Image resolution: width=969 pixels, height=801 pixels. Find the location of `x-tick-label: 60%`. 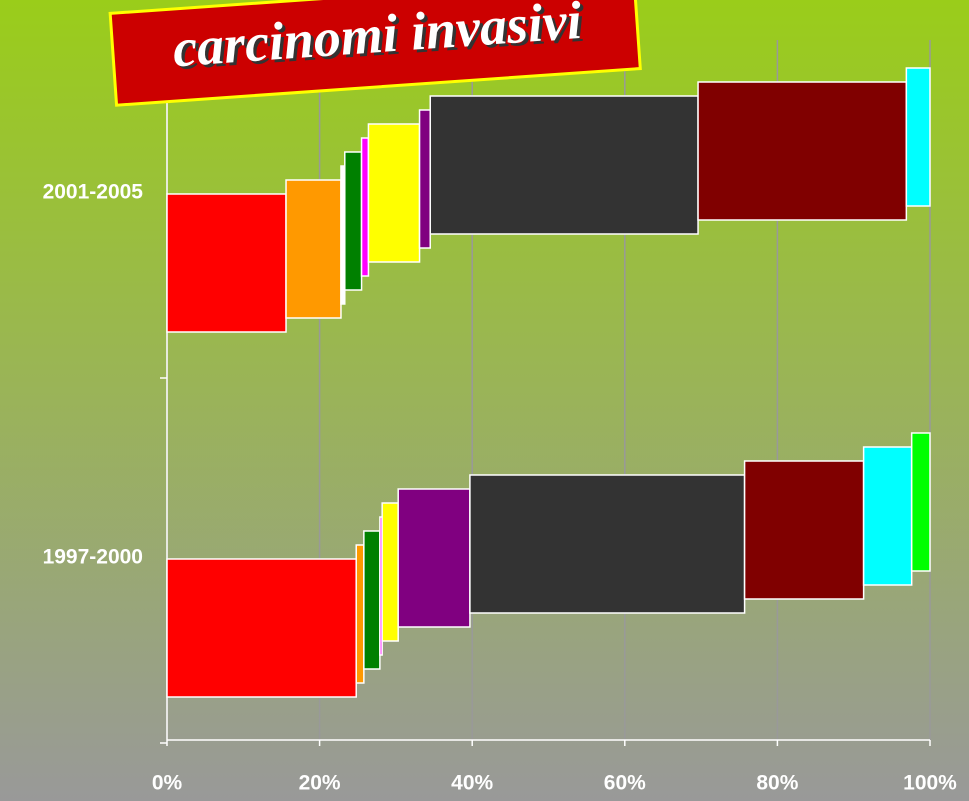

x-tick-label: 60% is located at coordinates (625, 783).